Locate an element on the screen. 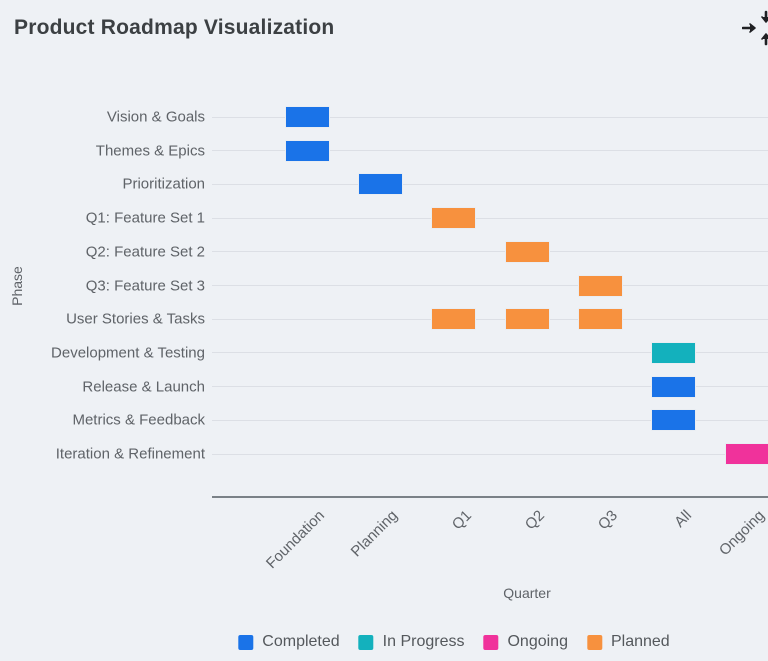 The image size is (768, 661). legend-swatch-planned is located at coordinates (594, 642).